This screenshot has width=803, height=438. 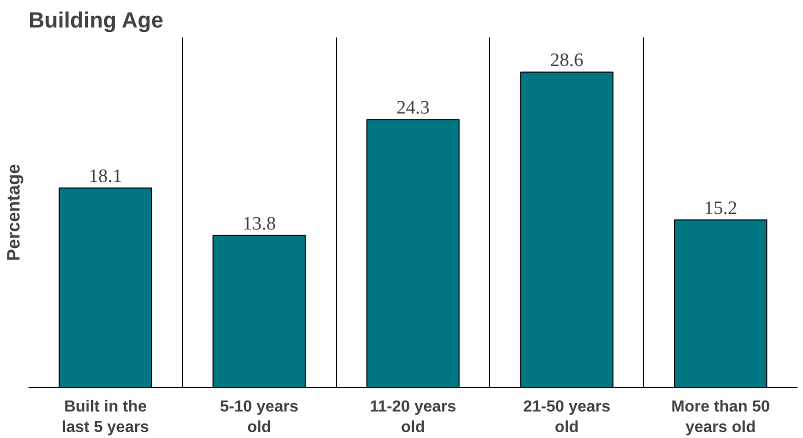 I want to click on data-label: 15.2, so click(x=721, y=208).